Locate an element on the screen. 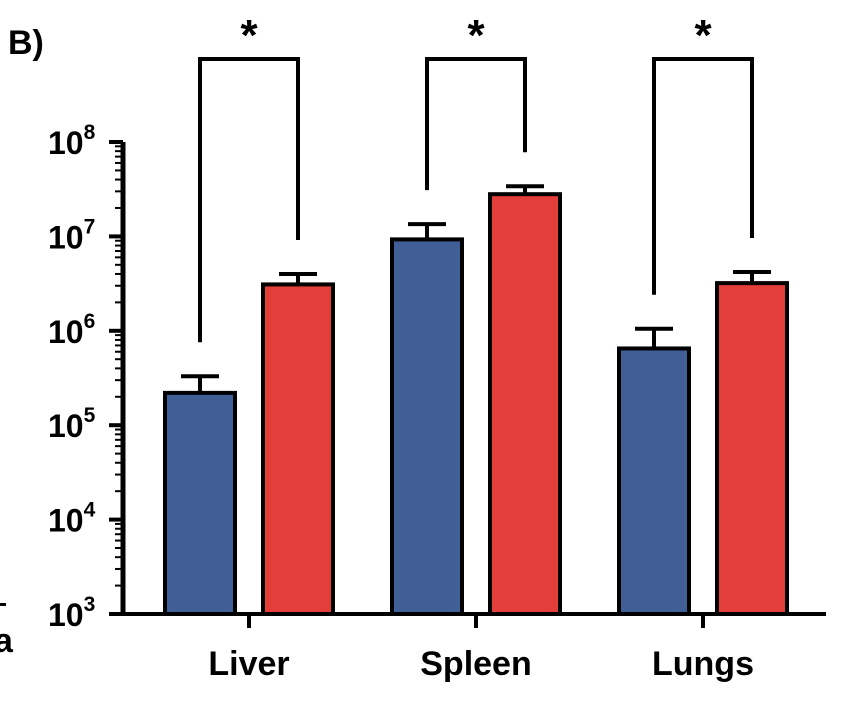  x-tick-label: Spleen is located at coordinates (475, 664).